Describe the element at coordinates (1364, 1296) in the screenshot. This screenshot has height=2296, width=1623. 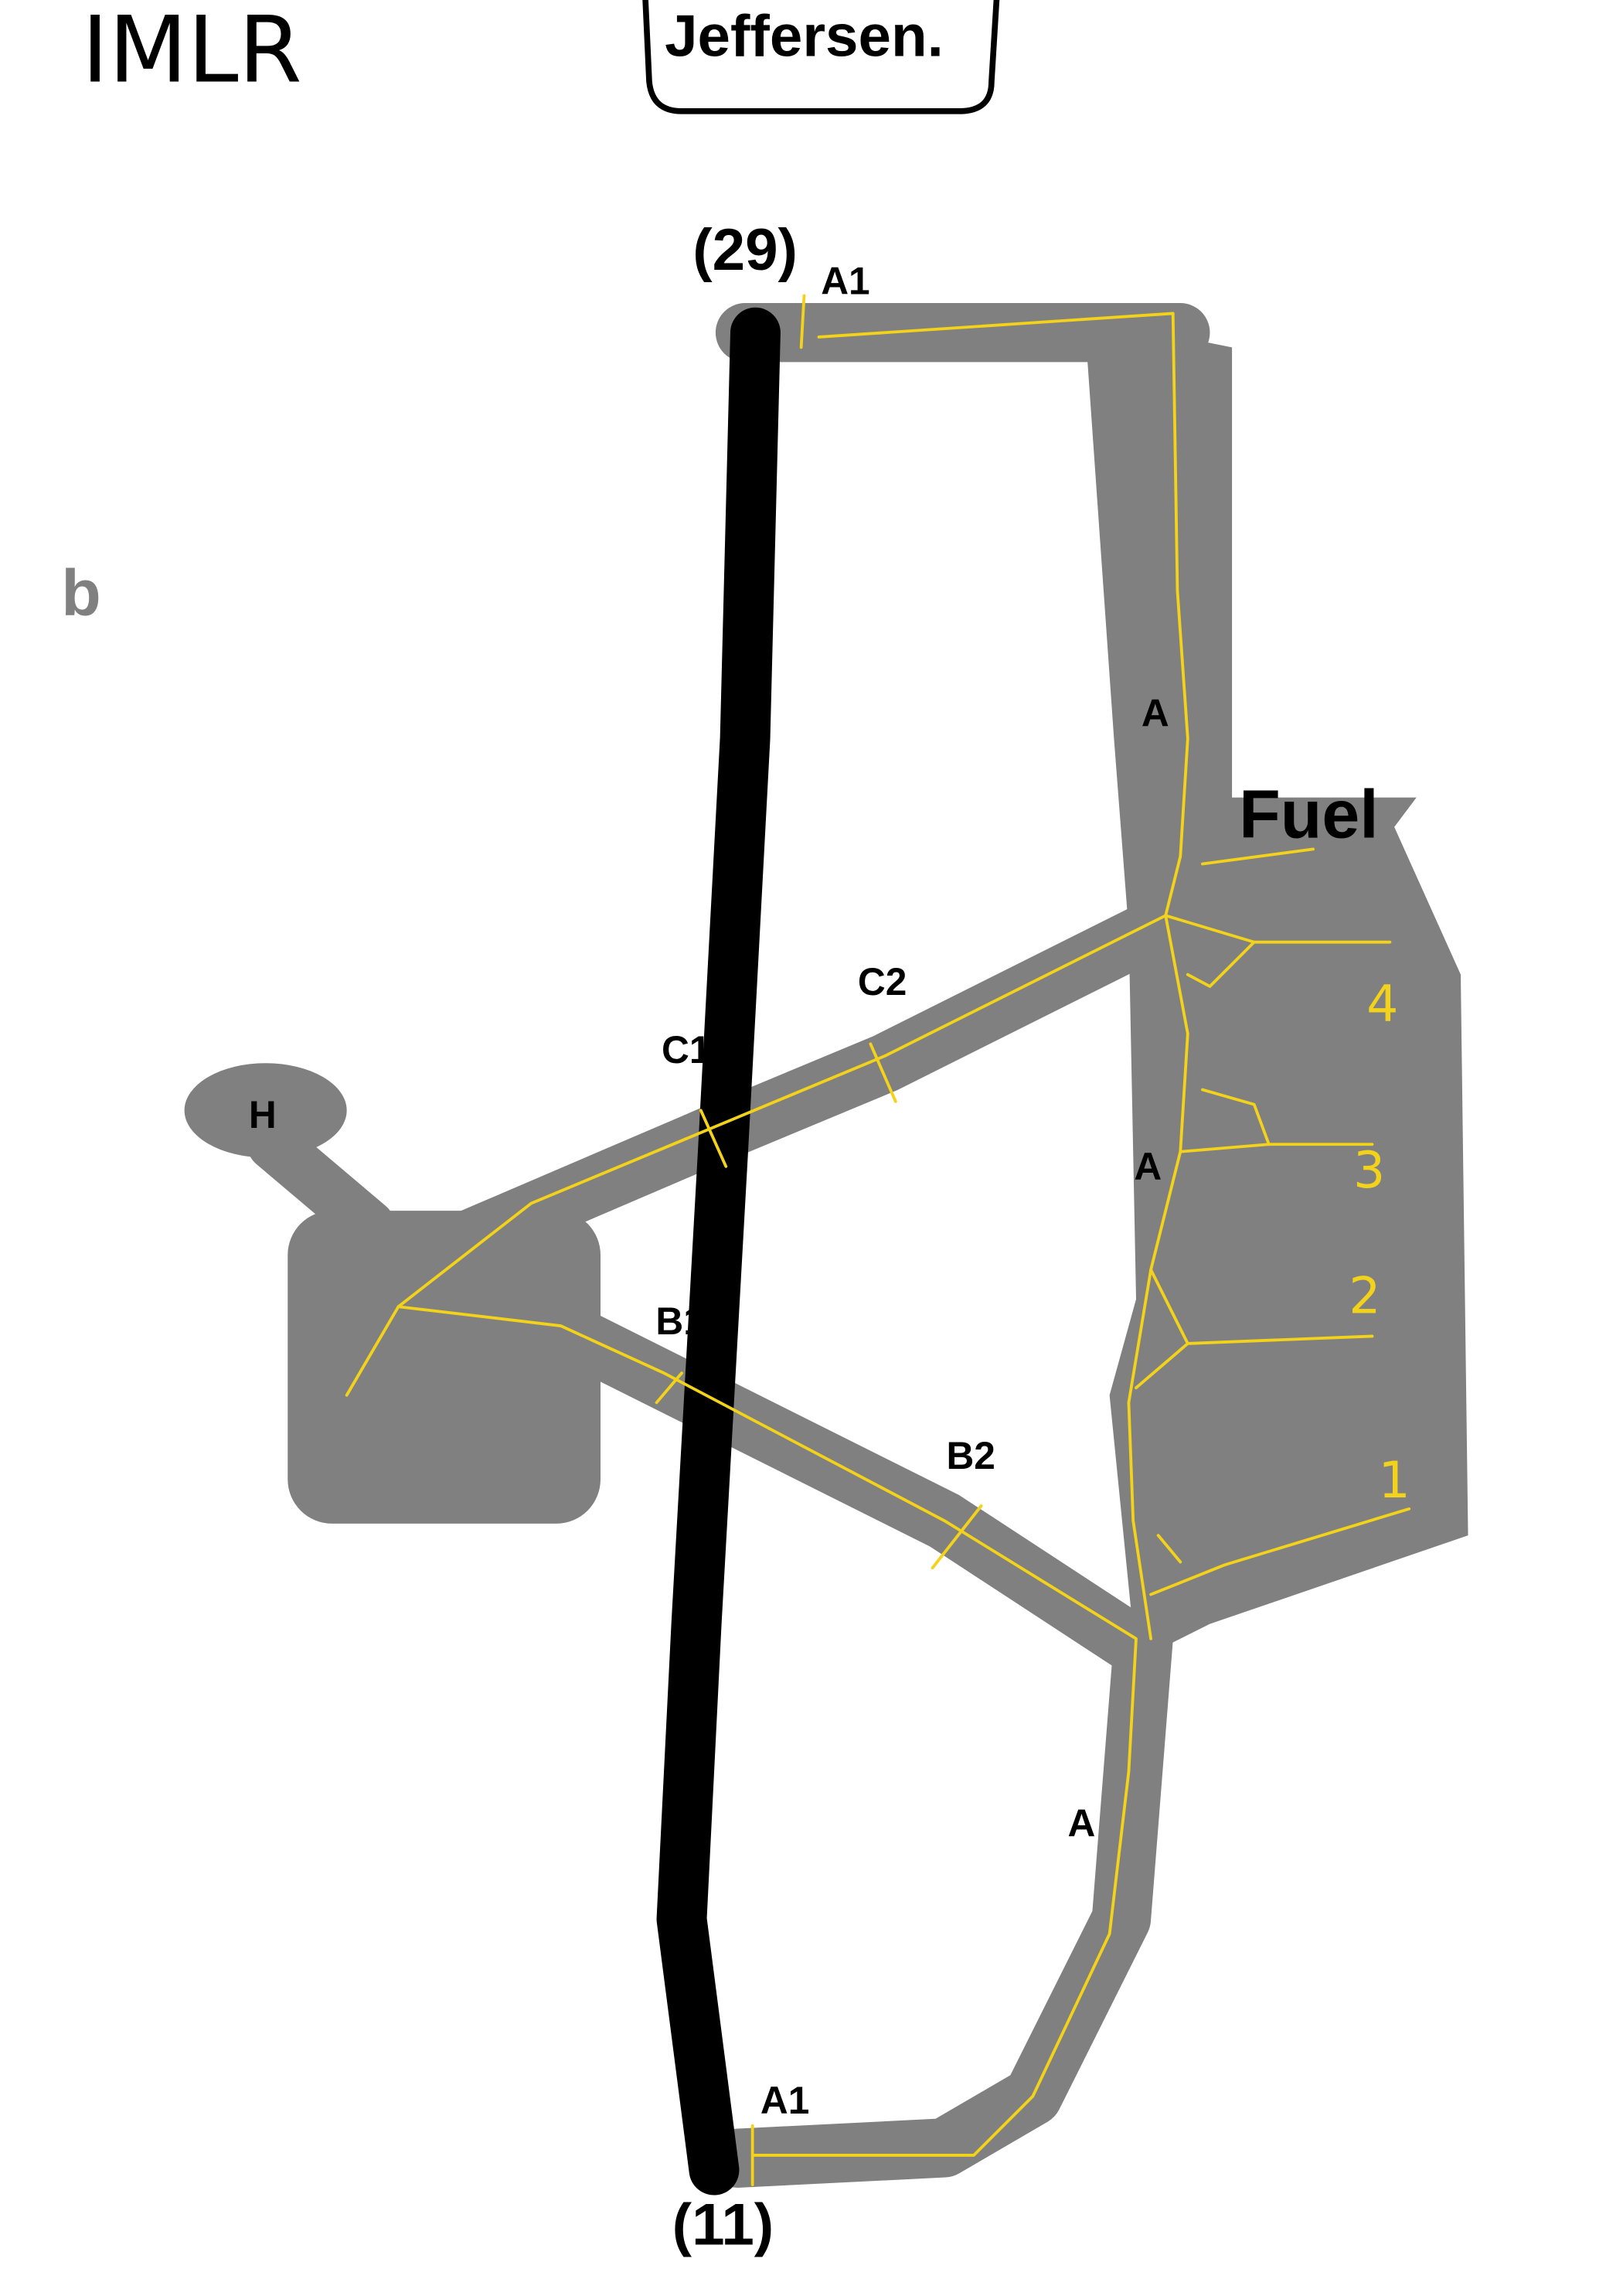
I see `stand-label: 2` at that location.